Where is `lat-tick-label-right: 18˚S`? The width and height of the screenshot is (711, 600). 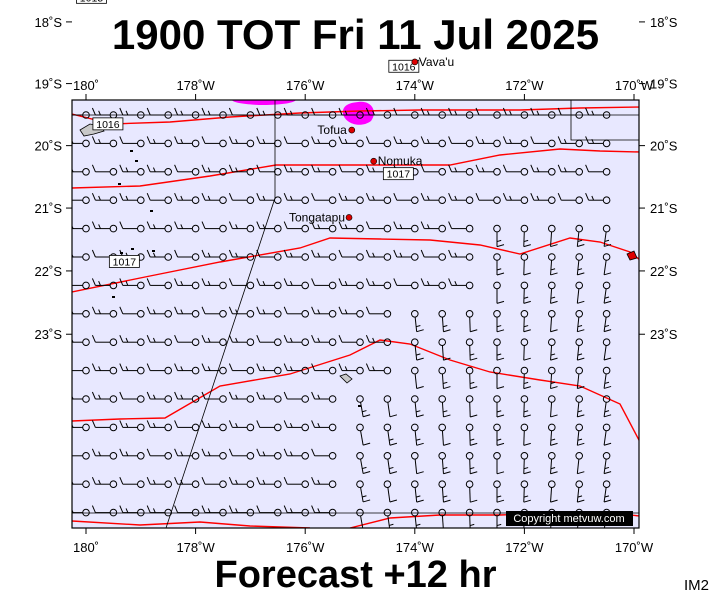
lat-tick-label-right: 18˚S is located at coordinates (664, 22).